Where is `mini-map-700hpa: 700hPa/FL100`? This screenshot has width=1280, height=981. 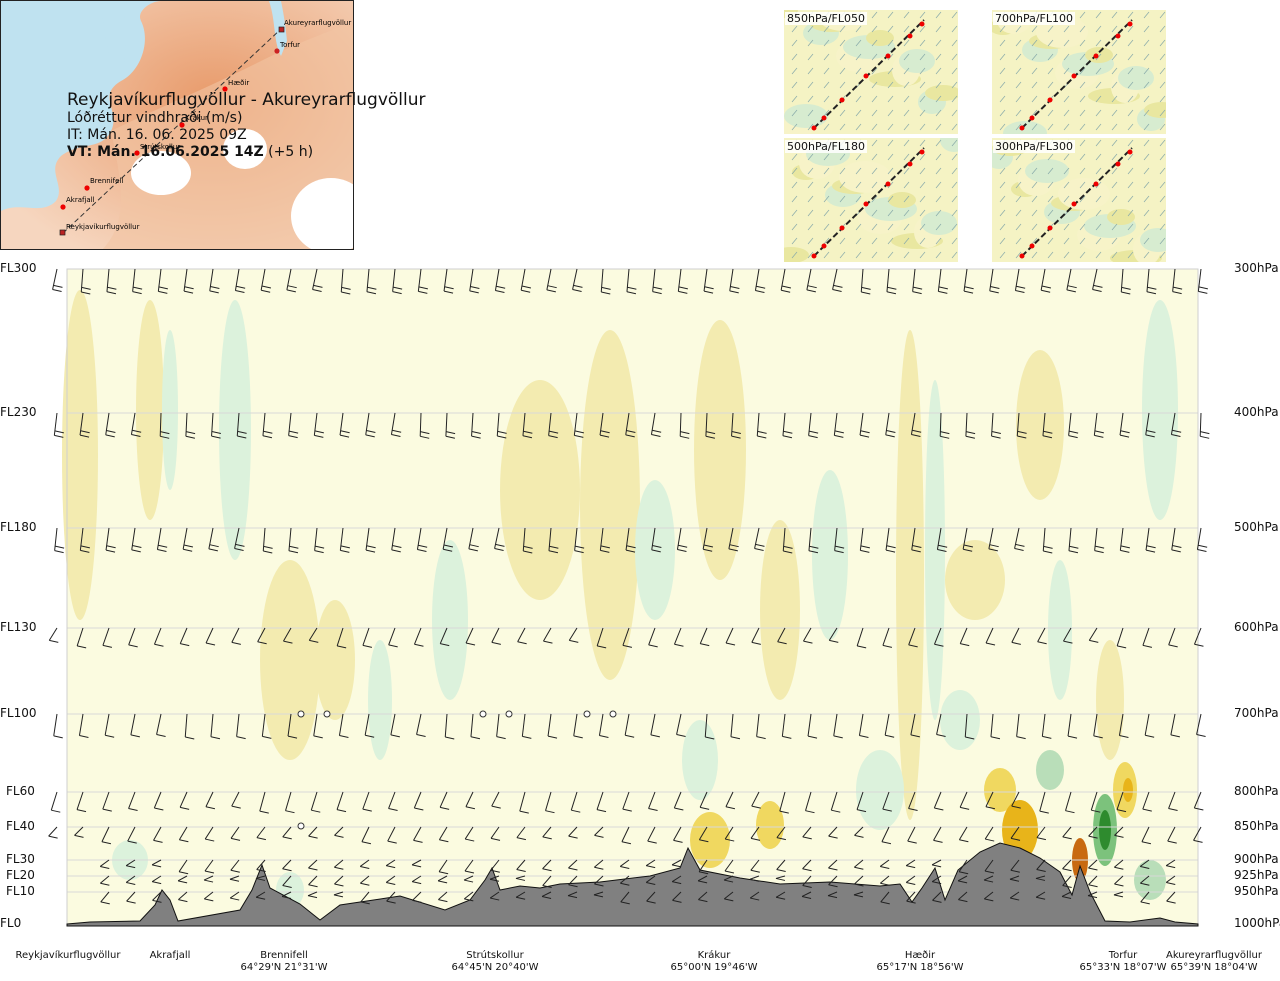
mini-map-700hpa: 700hPa/FL100 is located at coordinates (1079, 72).